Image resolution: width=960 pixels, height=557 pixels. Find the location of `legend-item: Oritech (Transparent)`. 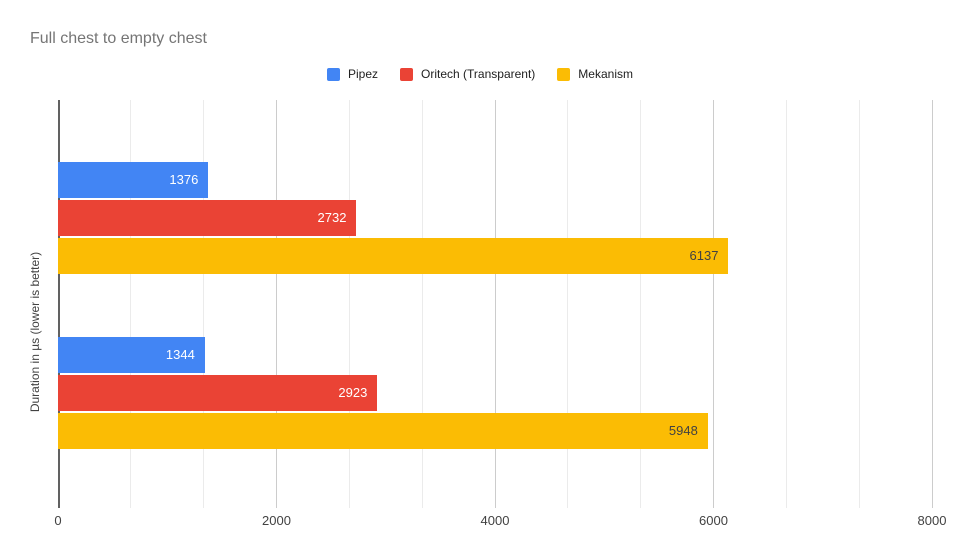

legend-item: Oritech (Transparent) is located at coordinates (468, 73).